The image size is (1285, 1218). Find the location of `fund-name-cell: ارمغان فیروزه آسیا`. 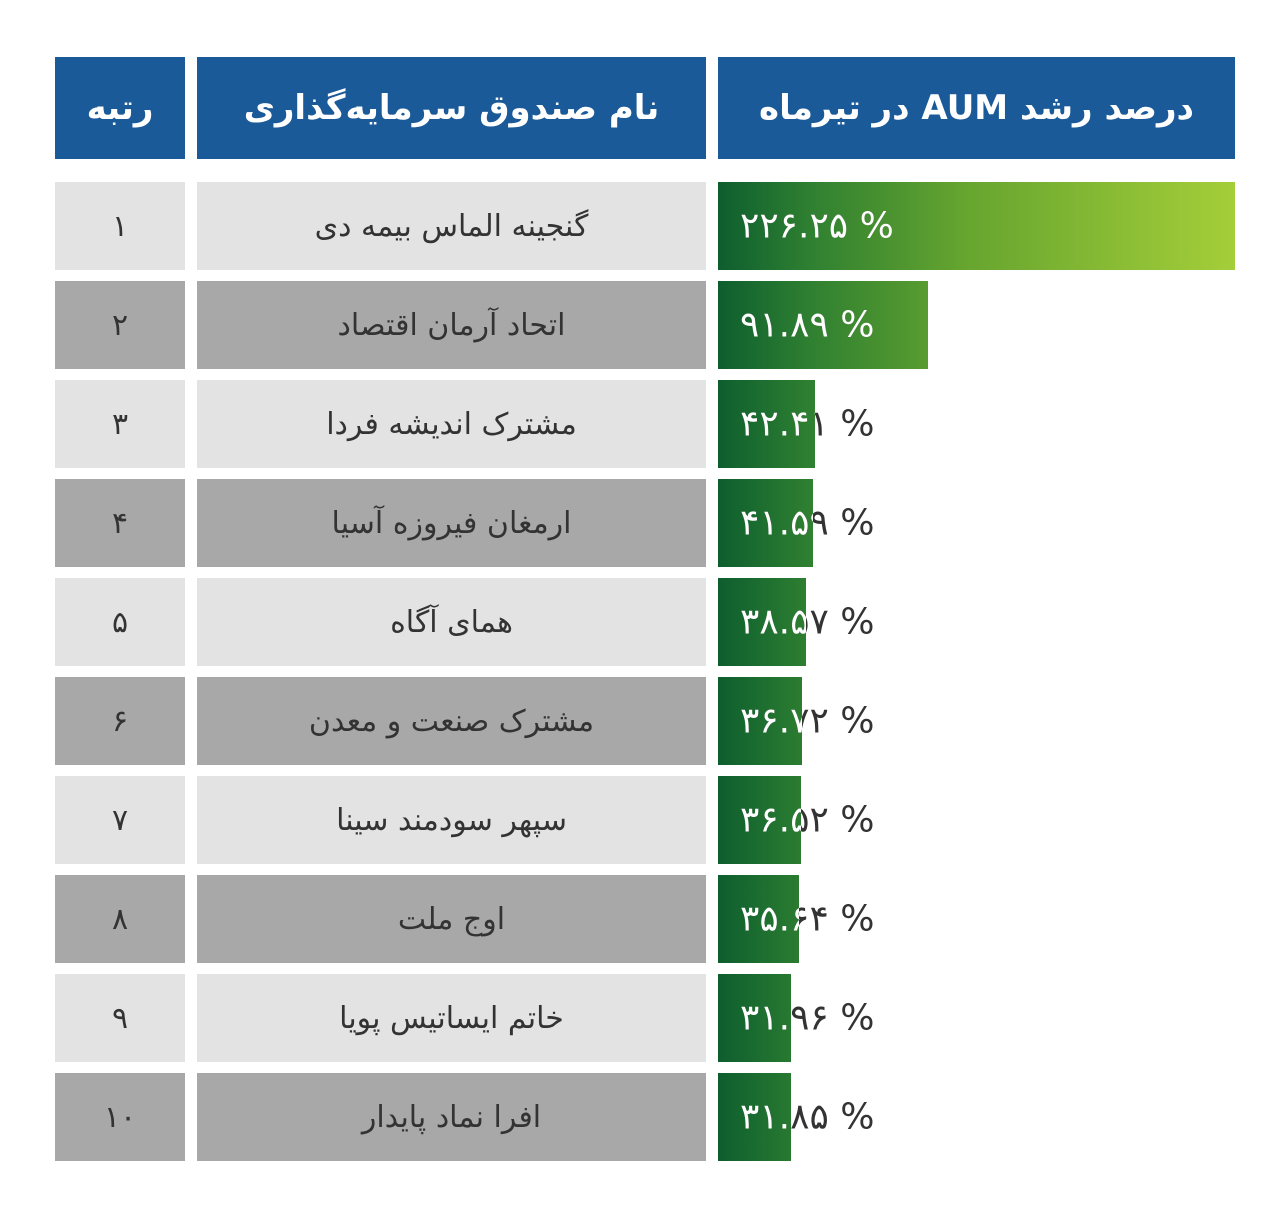

fund-name-cell: ارمغان فیروزه آسیا is located at coordinates (451, 523).